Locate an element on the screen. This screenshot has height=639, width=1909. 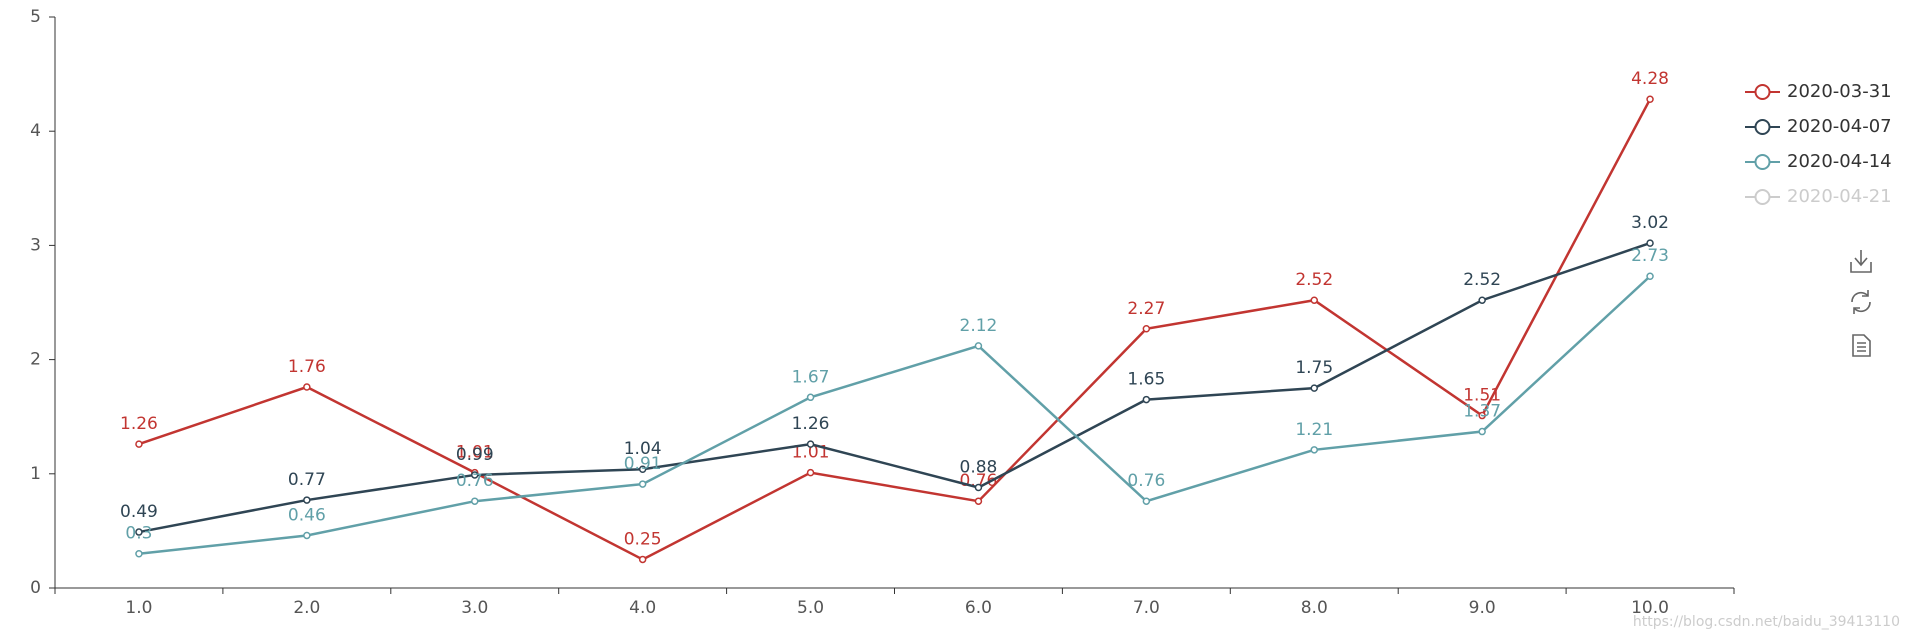
restore-button is located at coordinates (1861, 302).